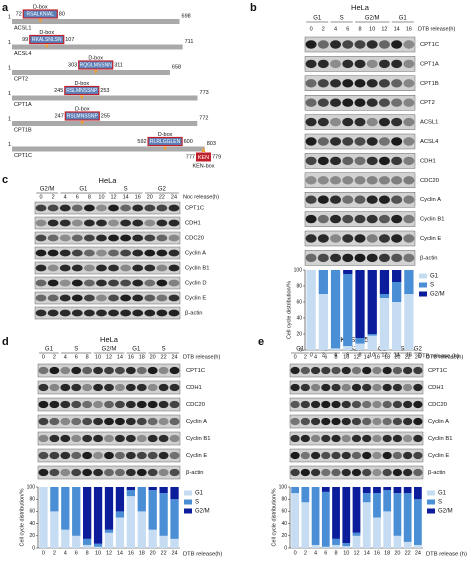 The height and width of the screenshot is (566, 474). Describe the element at coordinates (165, 141) in the screenshot. I see `motif-box` at that location.